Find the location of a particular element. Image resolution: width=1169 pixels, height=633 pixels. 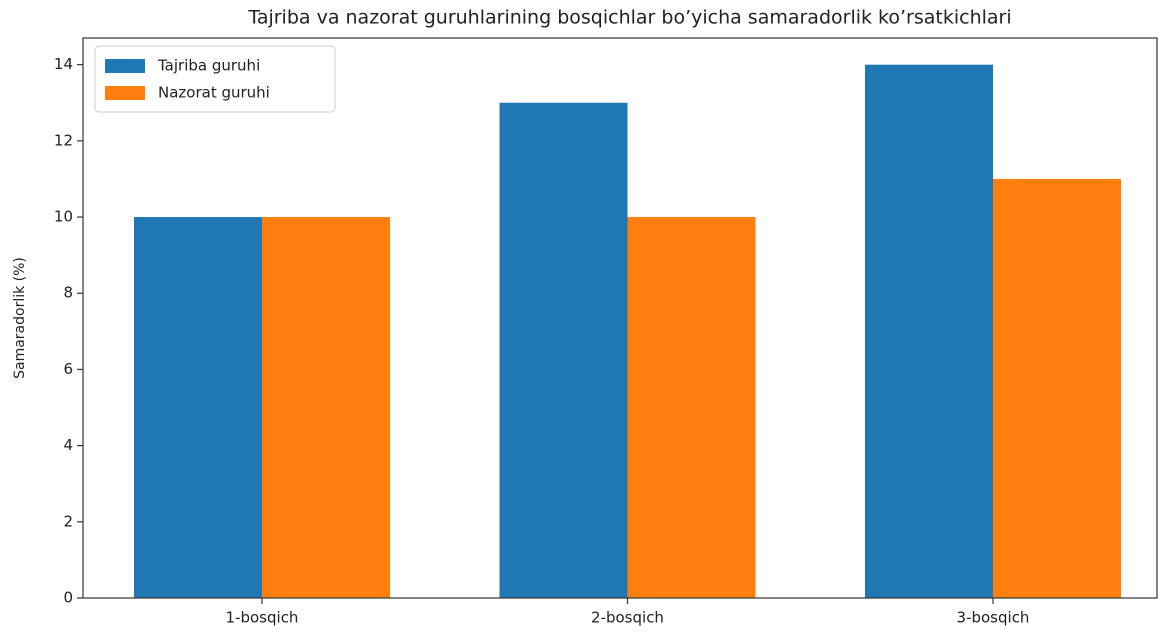

y-tick-label: 4 is located at coordinates (68, 445).